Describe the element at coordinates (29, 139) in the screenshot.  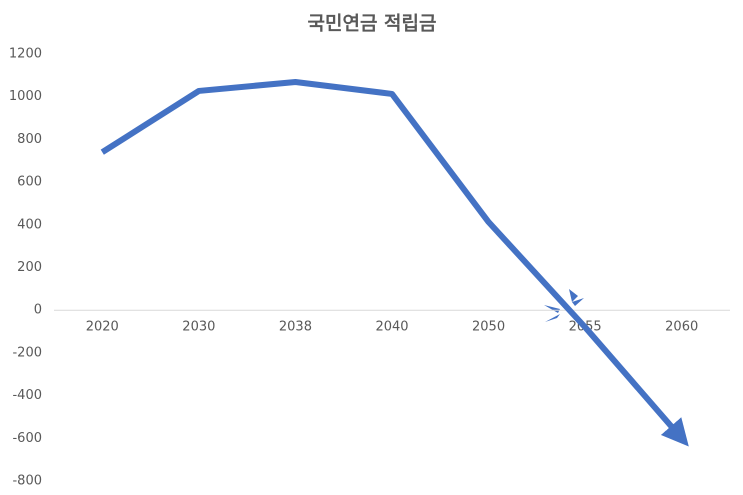
I see `y-tick-label: 800` at that location.